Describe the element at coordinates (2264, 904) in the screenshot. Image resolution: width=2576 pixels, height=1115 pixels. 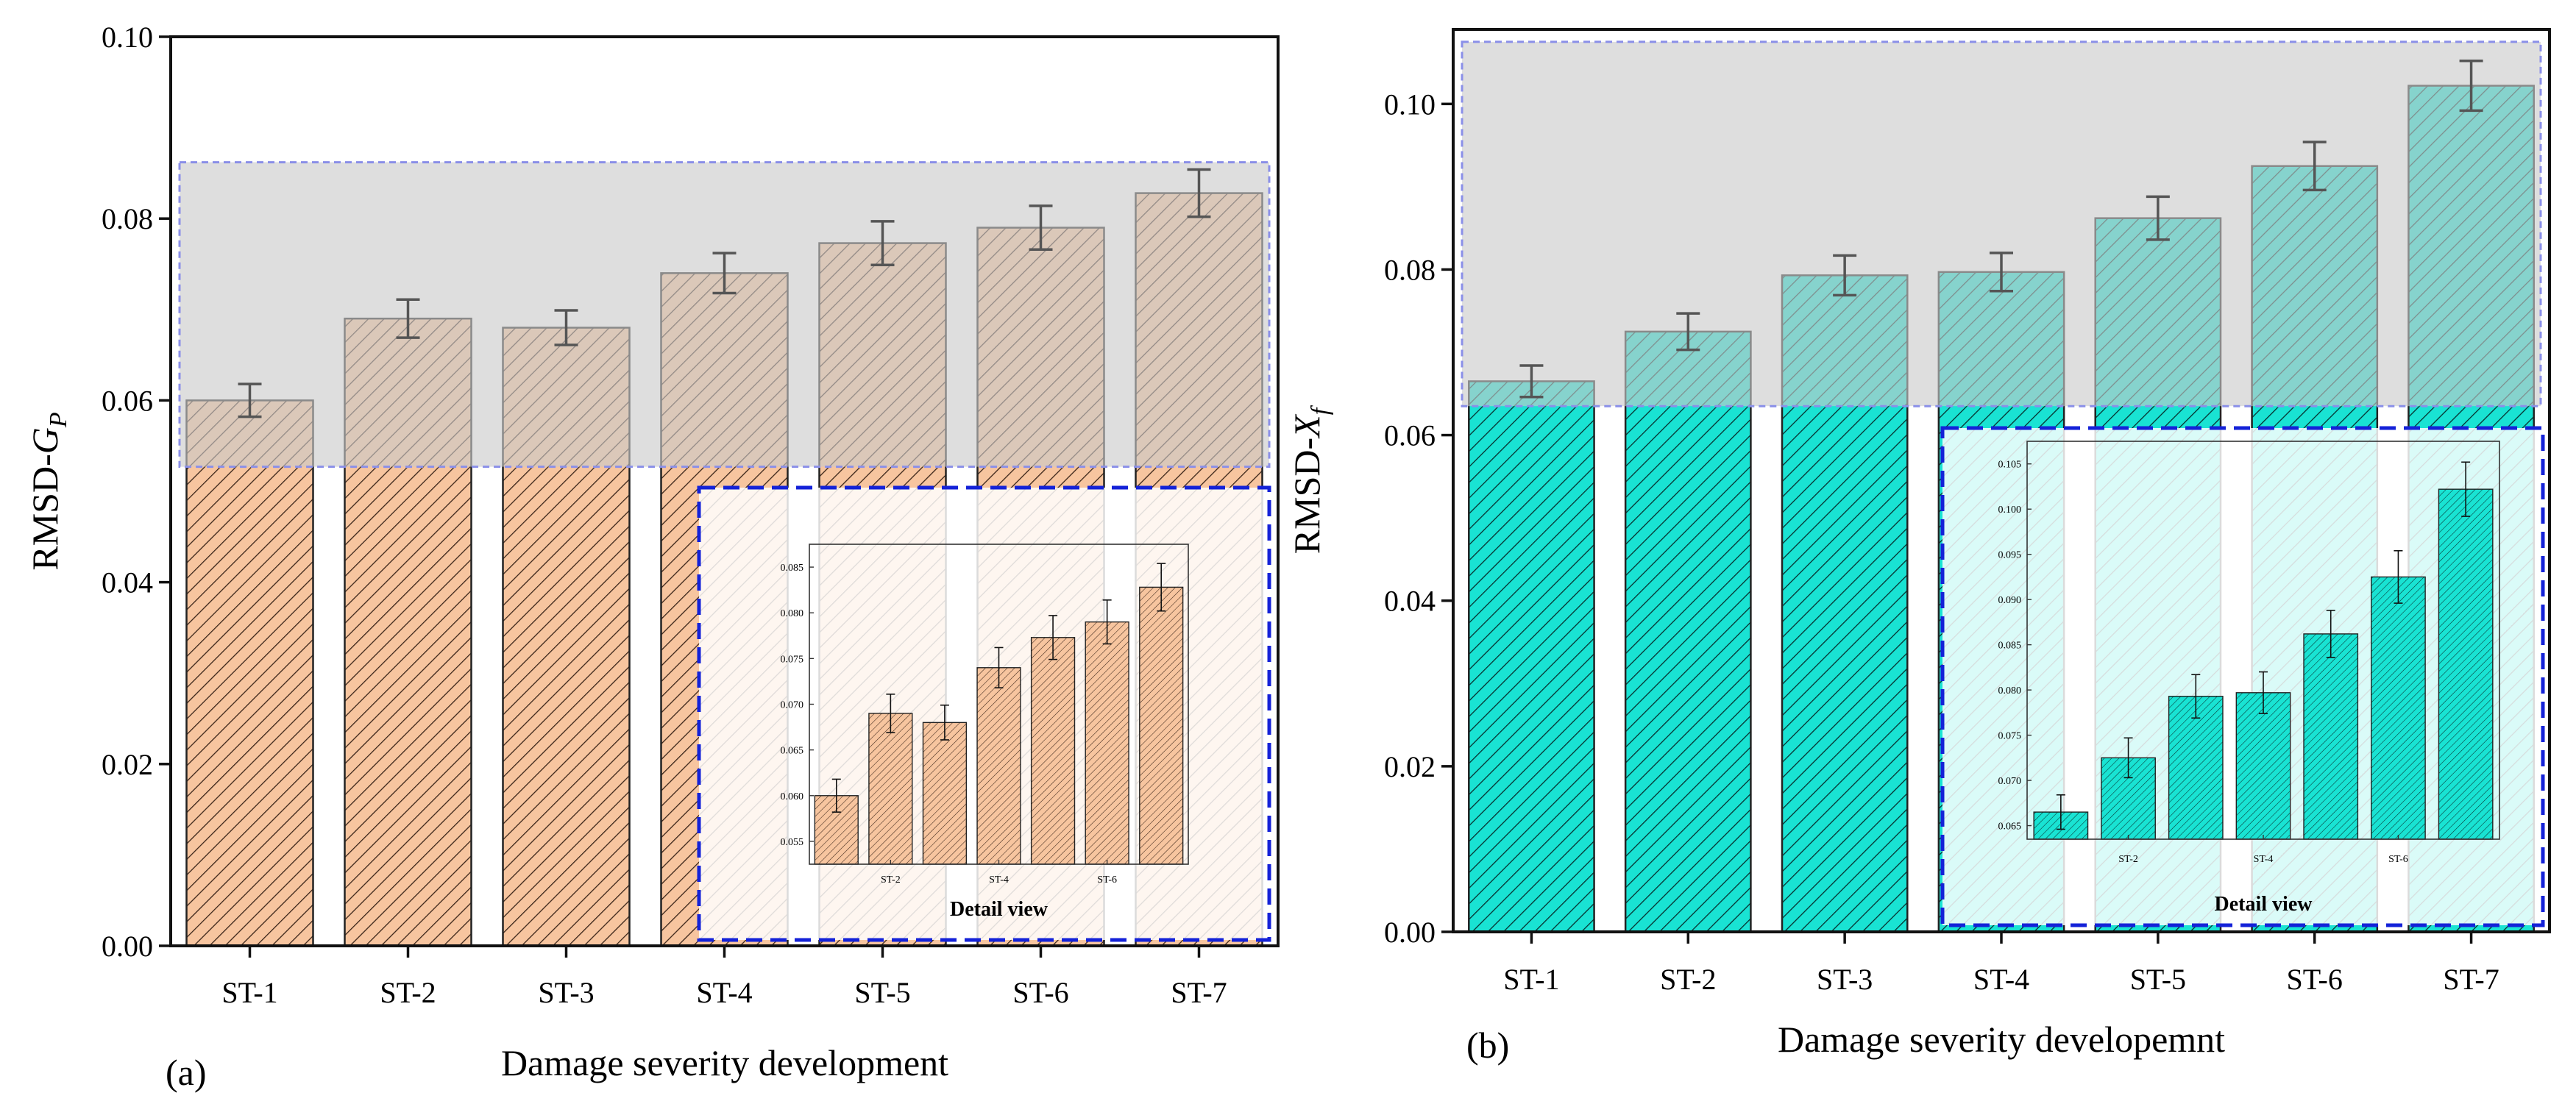
I see `inset-title: Detail view` at that location.